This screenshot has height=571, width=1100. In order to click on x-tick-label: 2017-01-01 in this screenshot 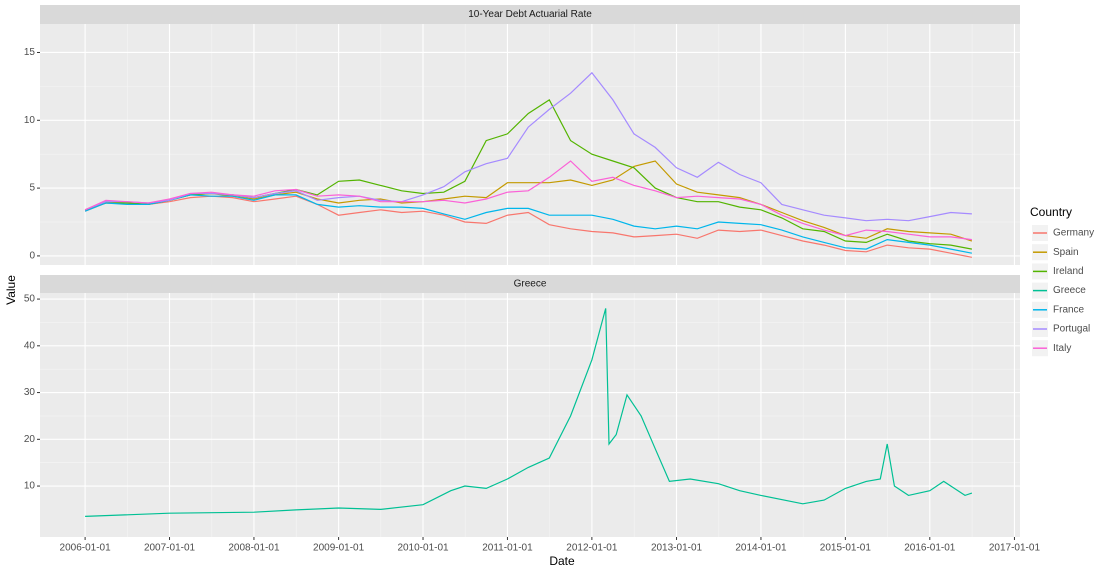, I will do `click(1015, 548)`.